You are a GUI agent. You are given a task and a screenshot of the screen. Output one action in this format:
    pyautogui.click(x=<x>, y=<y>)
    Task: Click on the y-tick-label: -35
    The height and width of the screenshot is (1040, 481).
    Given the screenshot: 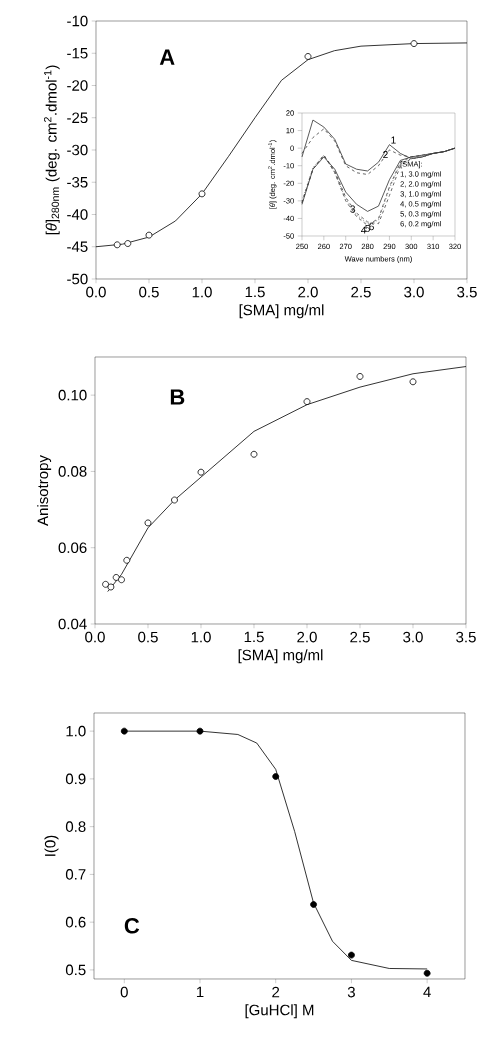 What is the action you would take?
    pyautogui.click(x=77, y=182)
    